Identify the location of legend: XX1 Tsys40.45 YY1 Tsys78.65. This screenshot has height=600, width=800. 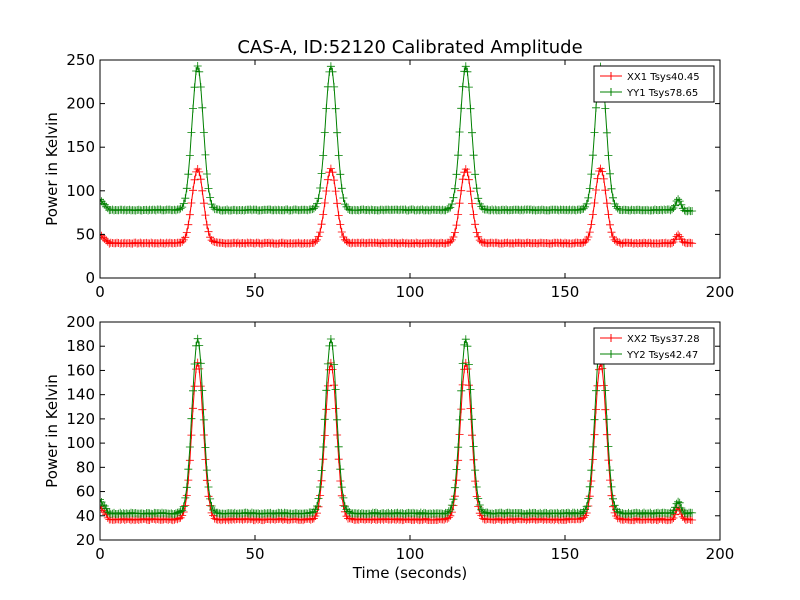
(654, 84).